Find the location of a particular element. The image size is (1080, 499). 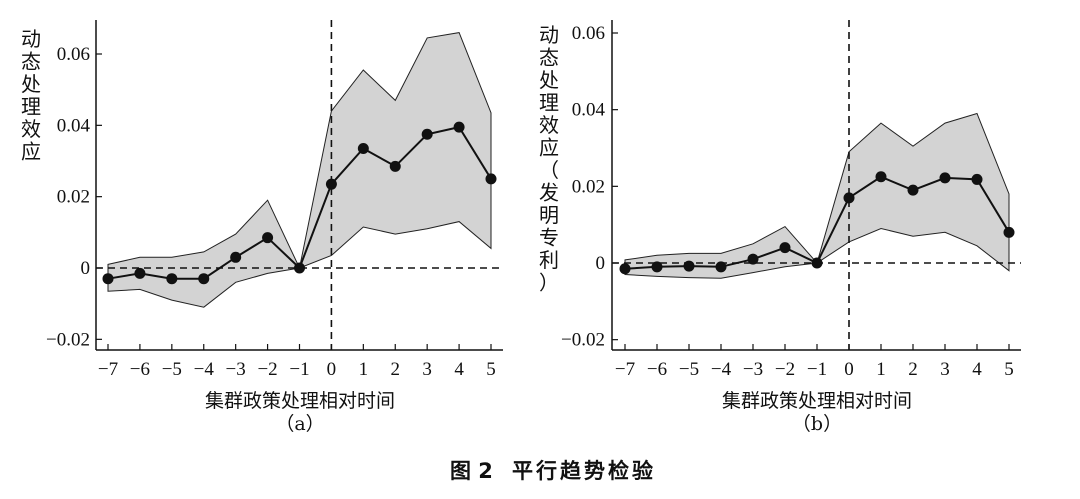

panel-label-a: （a） is located at coordinates (299, 424).